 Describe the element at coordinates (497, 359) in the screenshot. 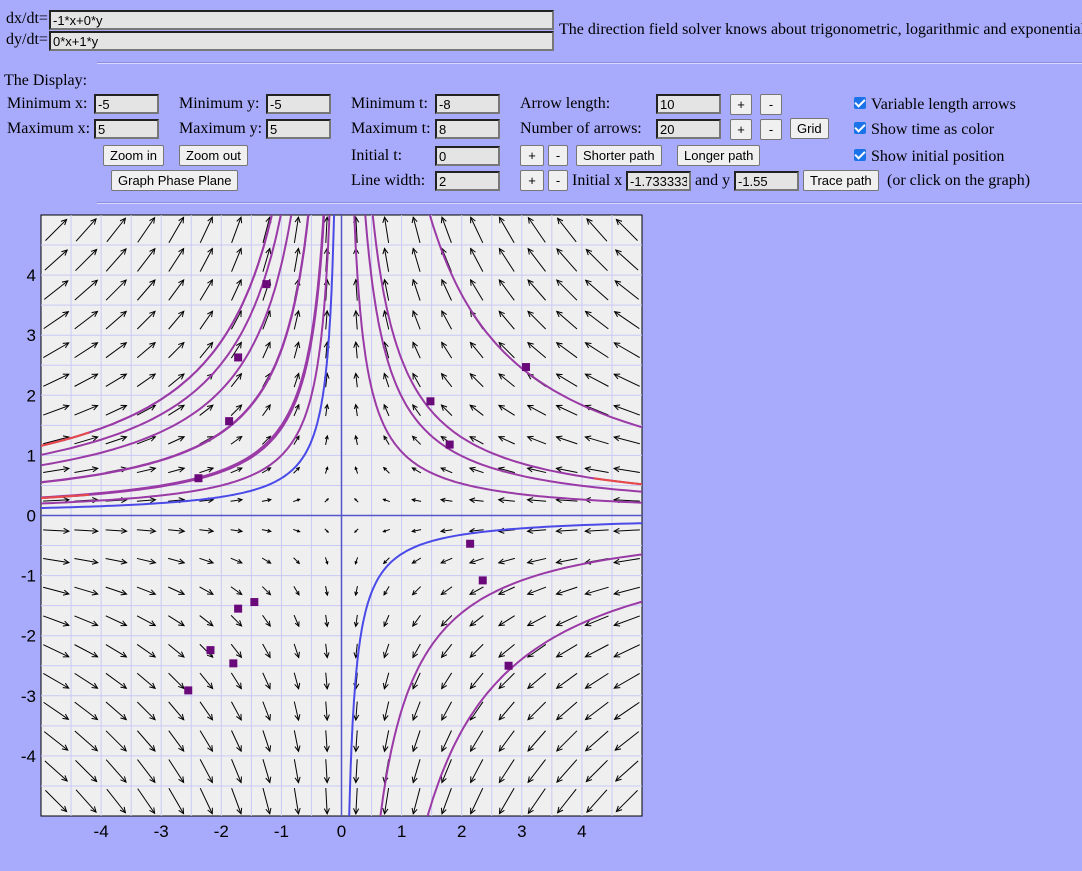

I see `trajectory-path` at that location.